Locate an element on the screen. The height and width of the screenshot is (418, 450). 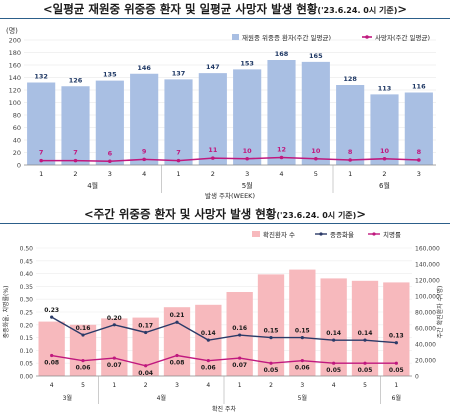
chart2-severity-label: 0.14 is located at coordinates (333, 333).